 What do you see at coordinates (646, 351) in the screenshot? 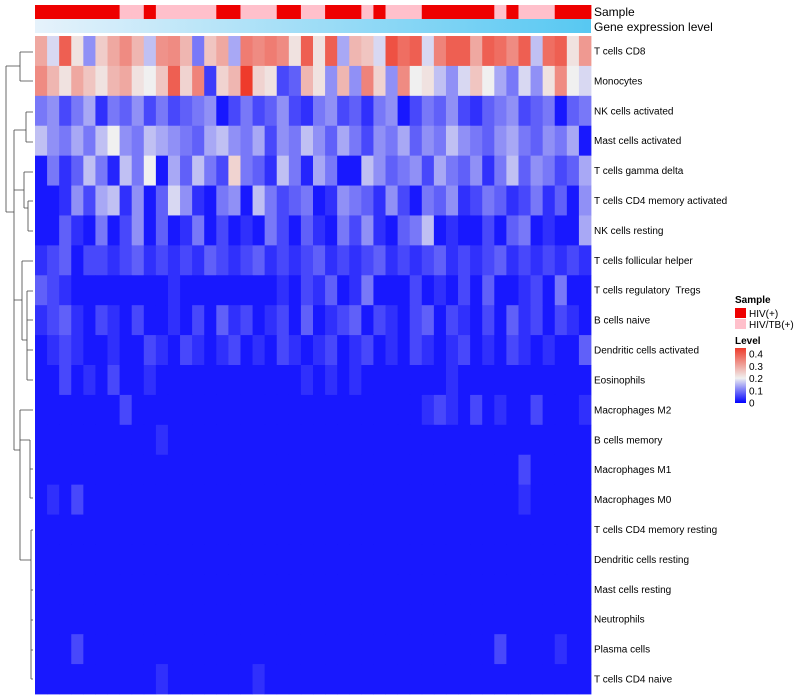
I see `row-label: Dendritic cells activated` at bounding box center [646, 351].